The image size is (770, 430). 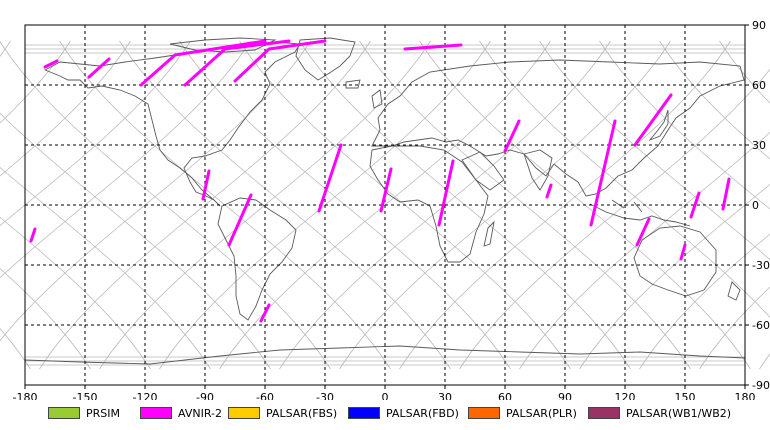 What do you see at coordinates (64, 413) in the screenshot?
I see `legend-swatch-prsim` at bounding box center [64, 413].